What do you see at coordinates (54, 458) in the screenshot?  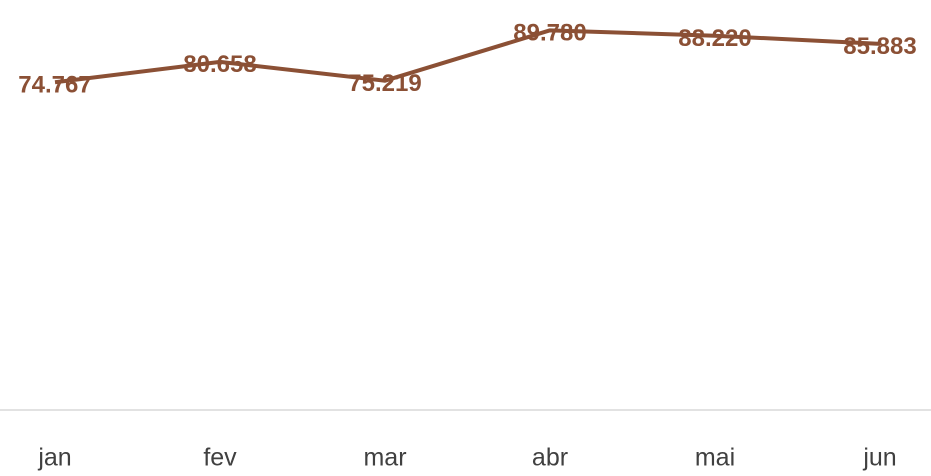 I see `x-tick-label: jan` at bounding box center [54, 458].